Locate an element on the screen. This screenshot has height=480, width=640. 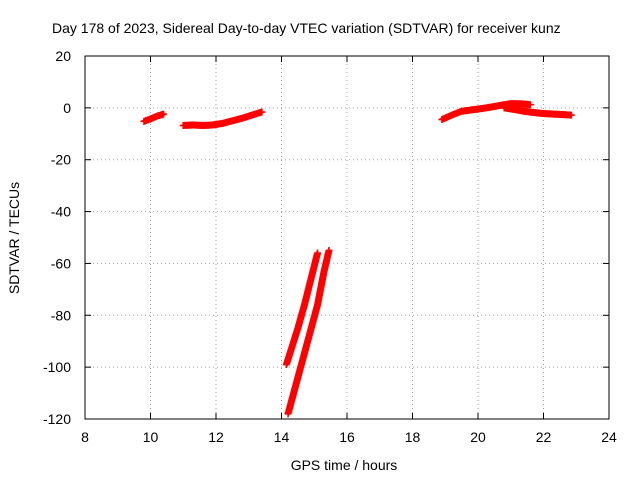
x-tick-label: 16 is located at coordinates (347, 437).